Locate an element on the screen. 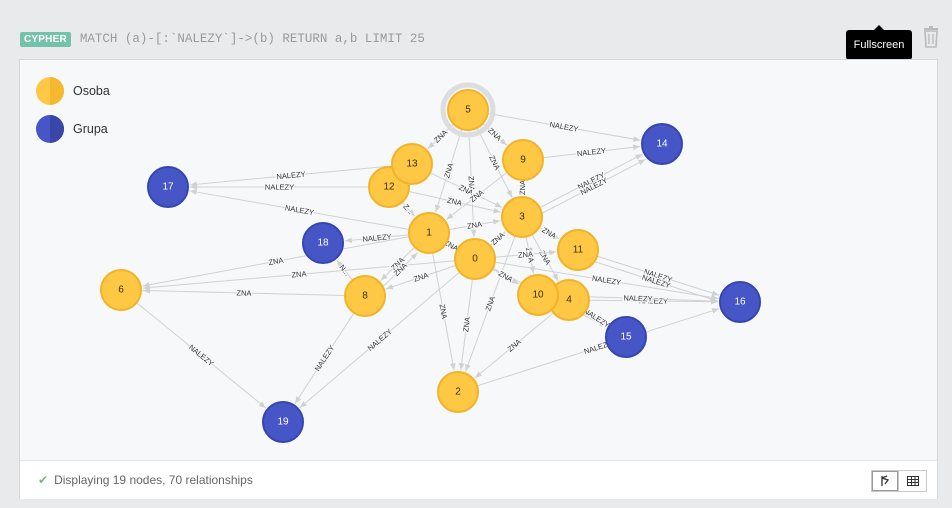 The height and width of the screenshot is (508, 952). table-view-button is located at coordinates (913, 481).